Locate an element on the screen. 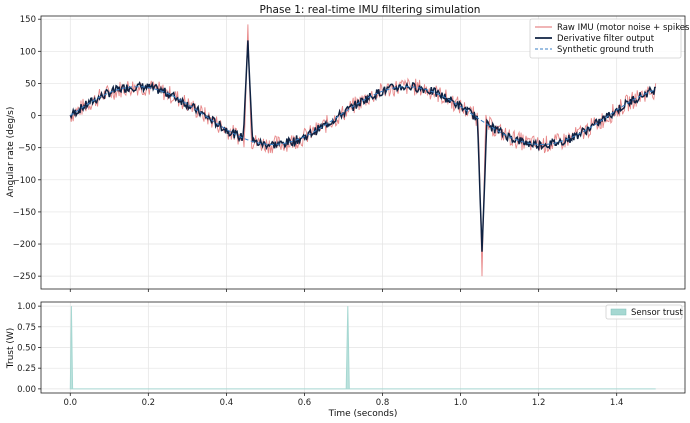 This screenshot has height=423, width=690. top-y-tick-label: −200 is located at coordinates (24, 245).